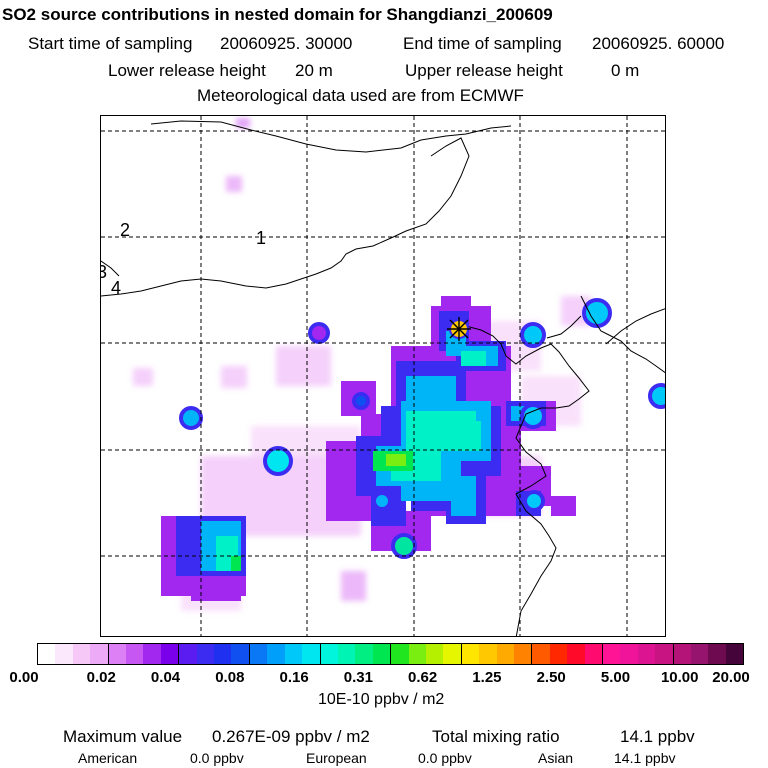  What do you see at coordinates (381, 699) in the screenshot?
I see `colorbar-units: 10E-10 ppbv / m2` at bounding box center [381, 699].